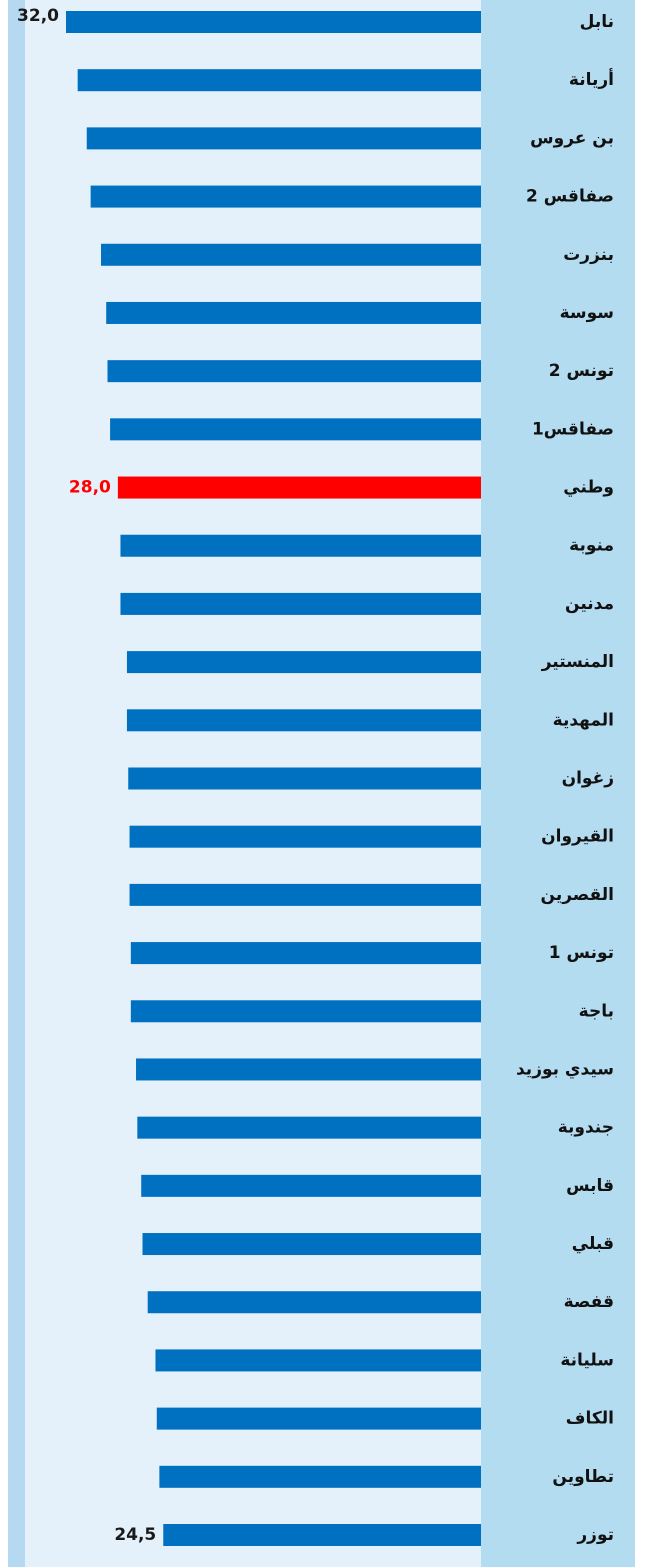 The image size is (652, 1567). What do you see at coordinates (589, 1302) in the screenshot?
I see `category-label: قفصة` at bounding box center [589, 1302].